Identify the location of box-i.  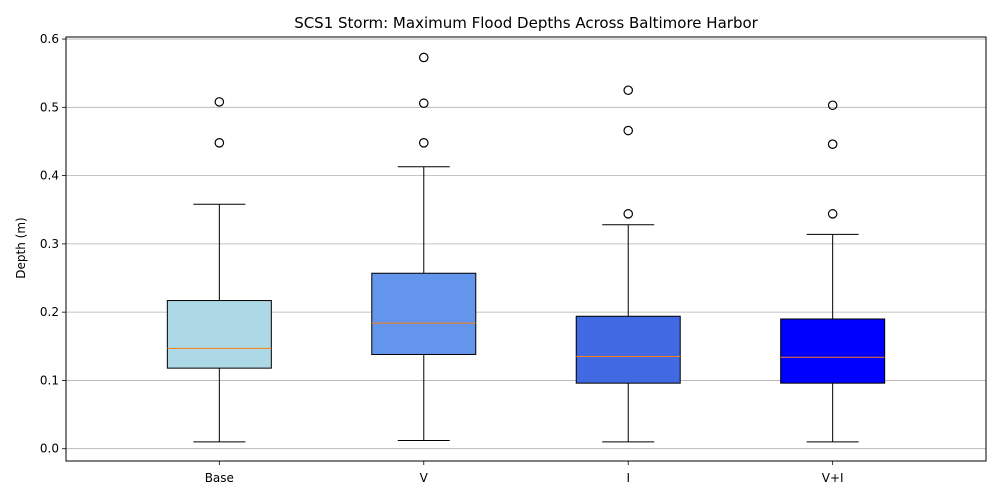
(628, 264).